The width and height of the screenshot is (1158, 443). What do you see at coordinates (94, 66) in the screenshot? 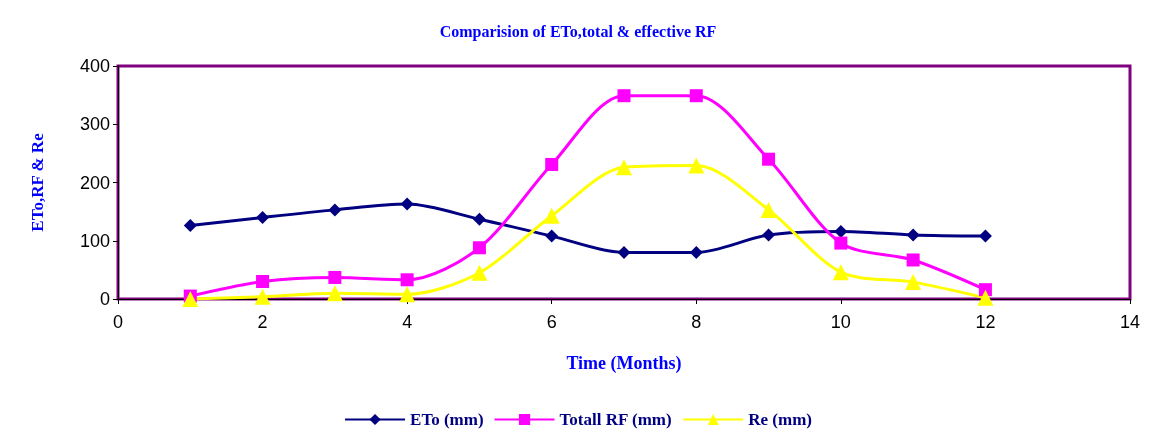
I see `y-tick-label: 400` at bounding box center [94, 66].